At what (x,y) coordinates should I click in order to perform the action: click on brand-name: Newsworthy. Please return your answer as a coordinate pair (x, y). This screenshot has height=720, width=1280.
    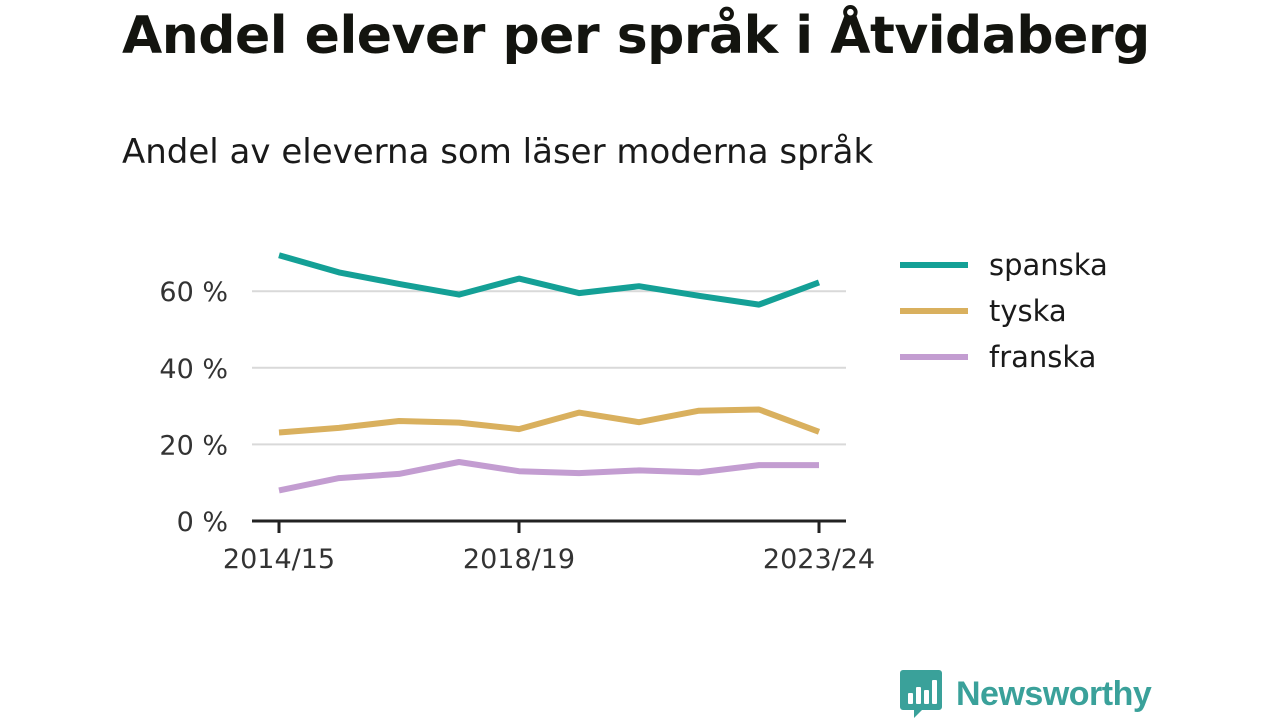
    Looking at the image, I should click on (1054, 693).